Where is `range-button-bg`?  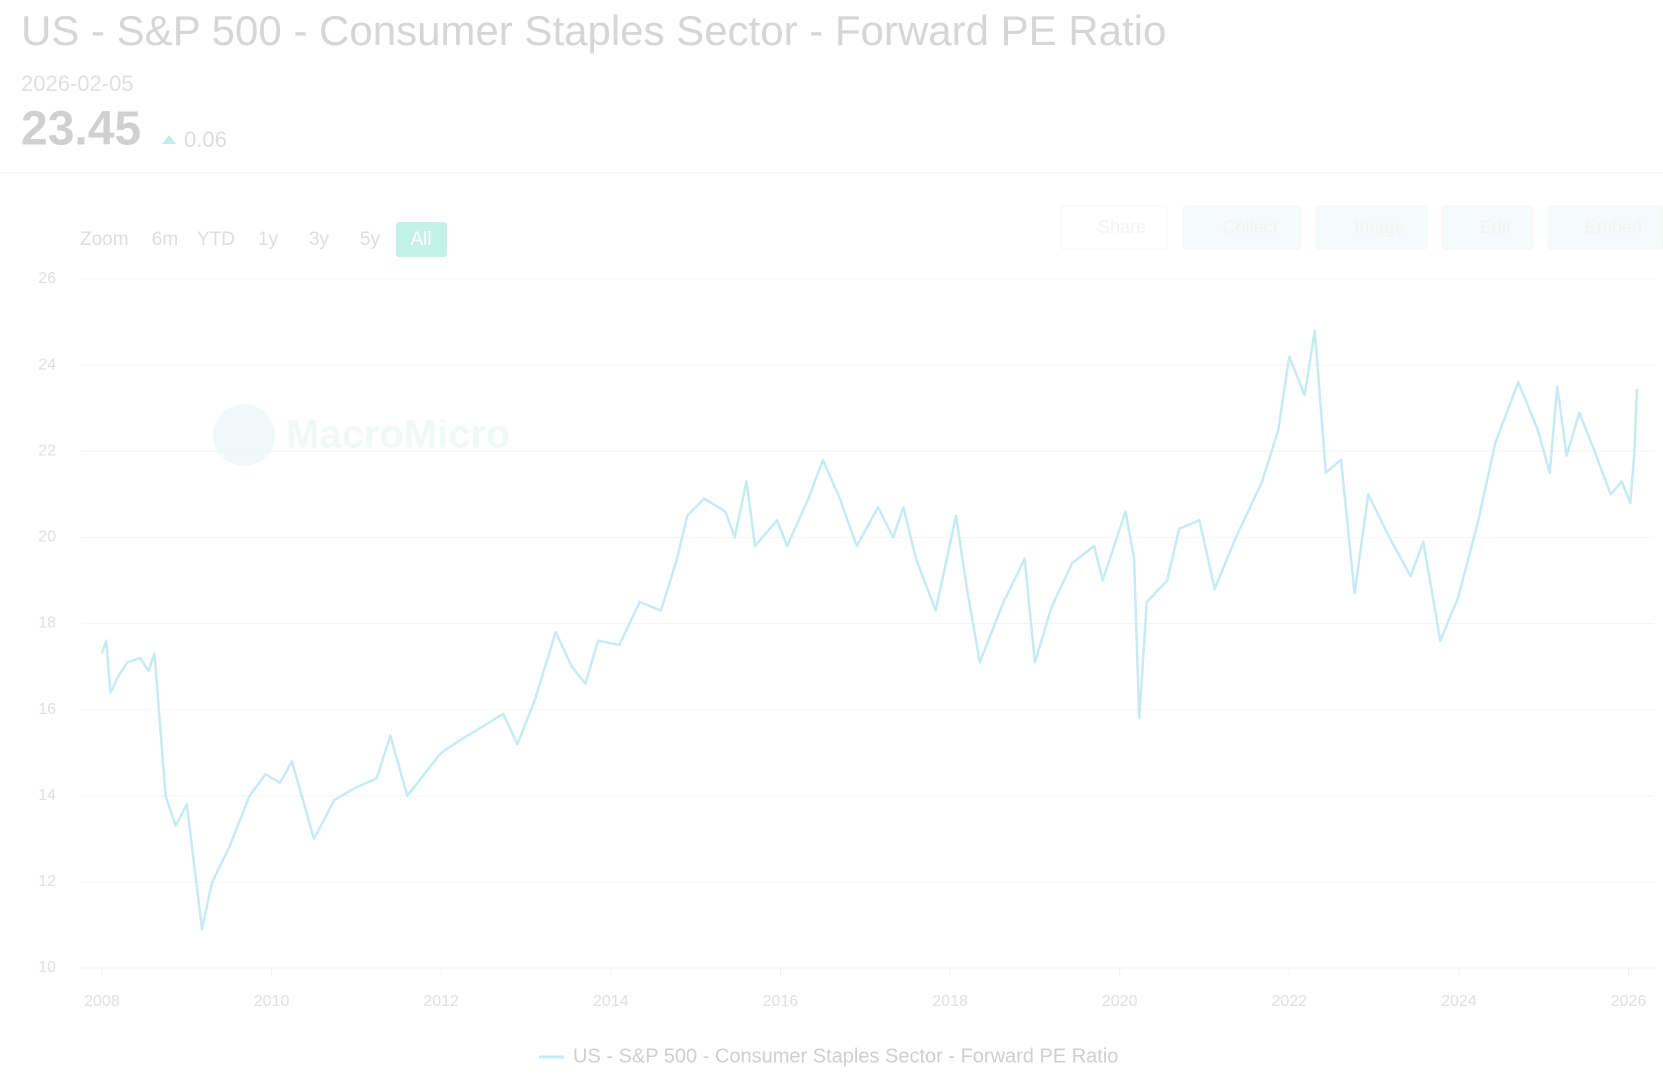 range-button-bg is located at coordinates (421, 239).